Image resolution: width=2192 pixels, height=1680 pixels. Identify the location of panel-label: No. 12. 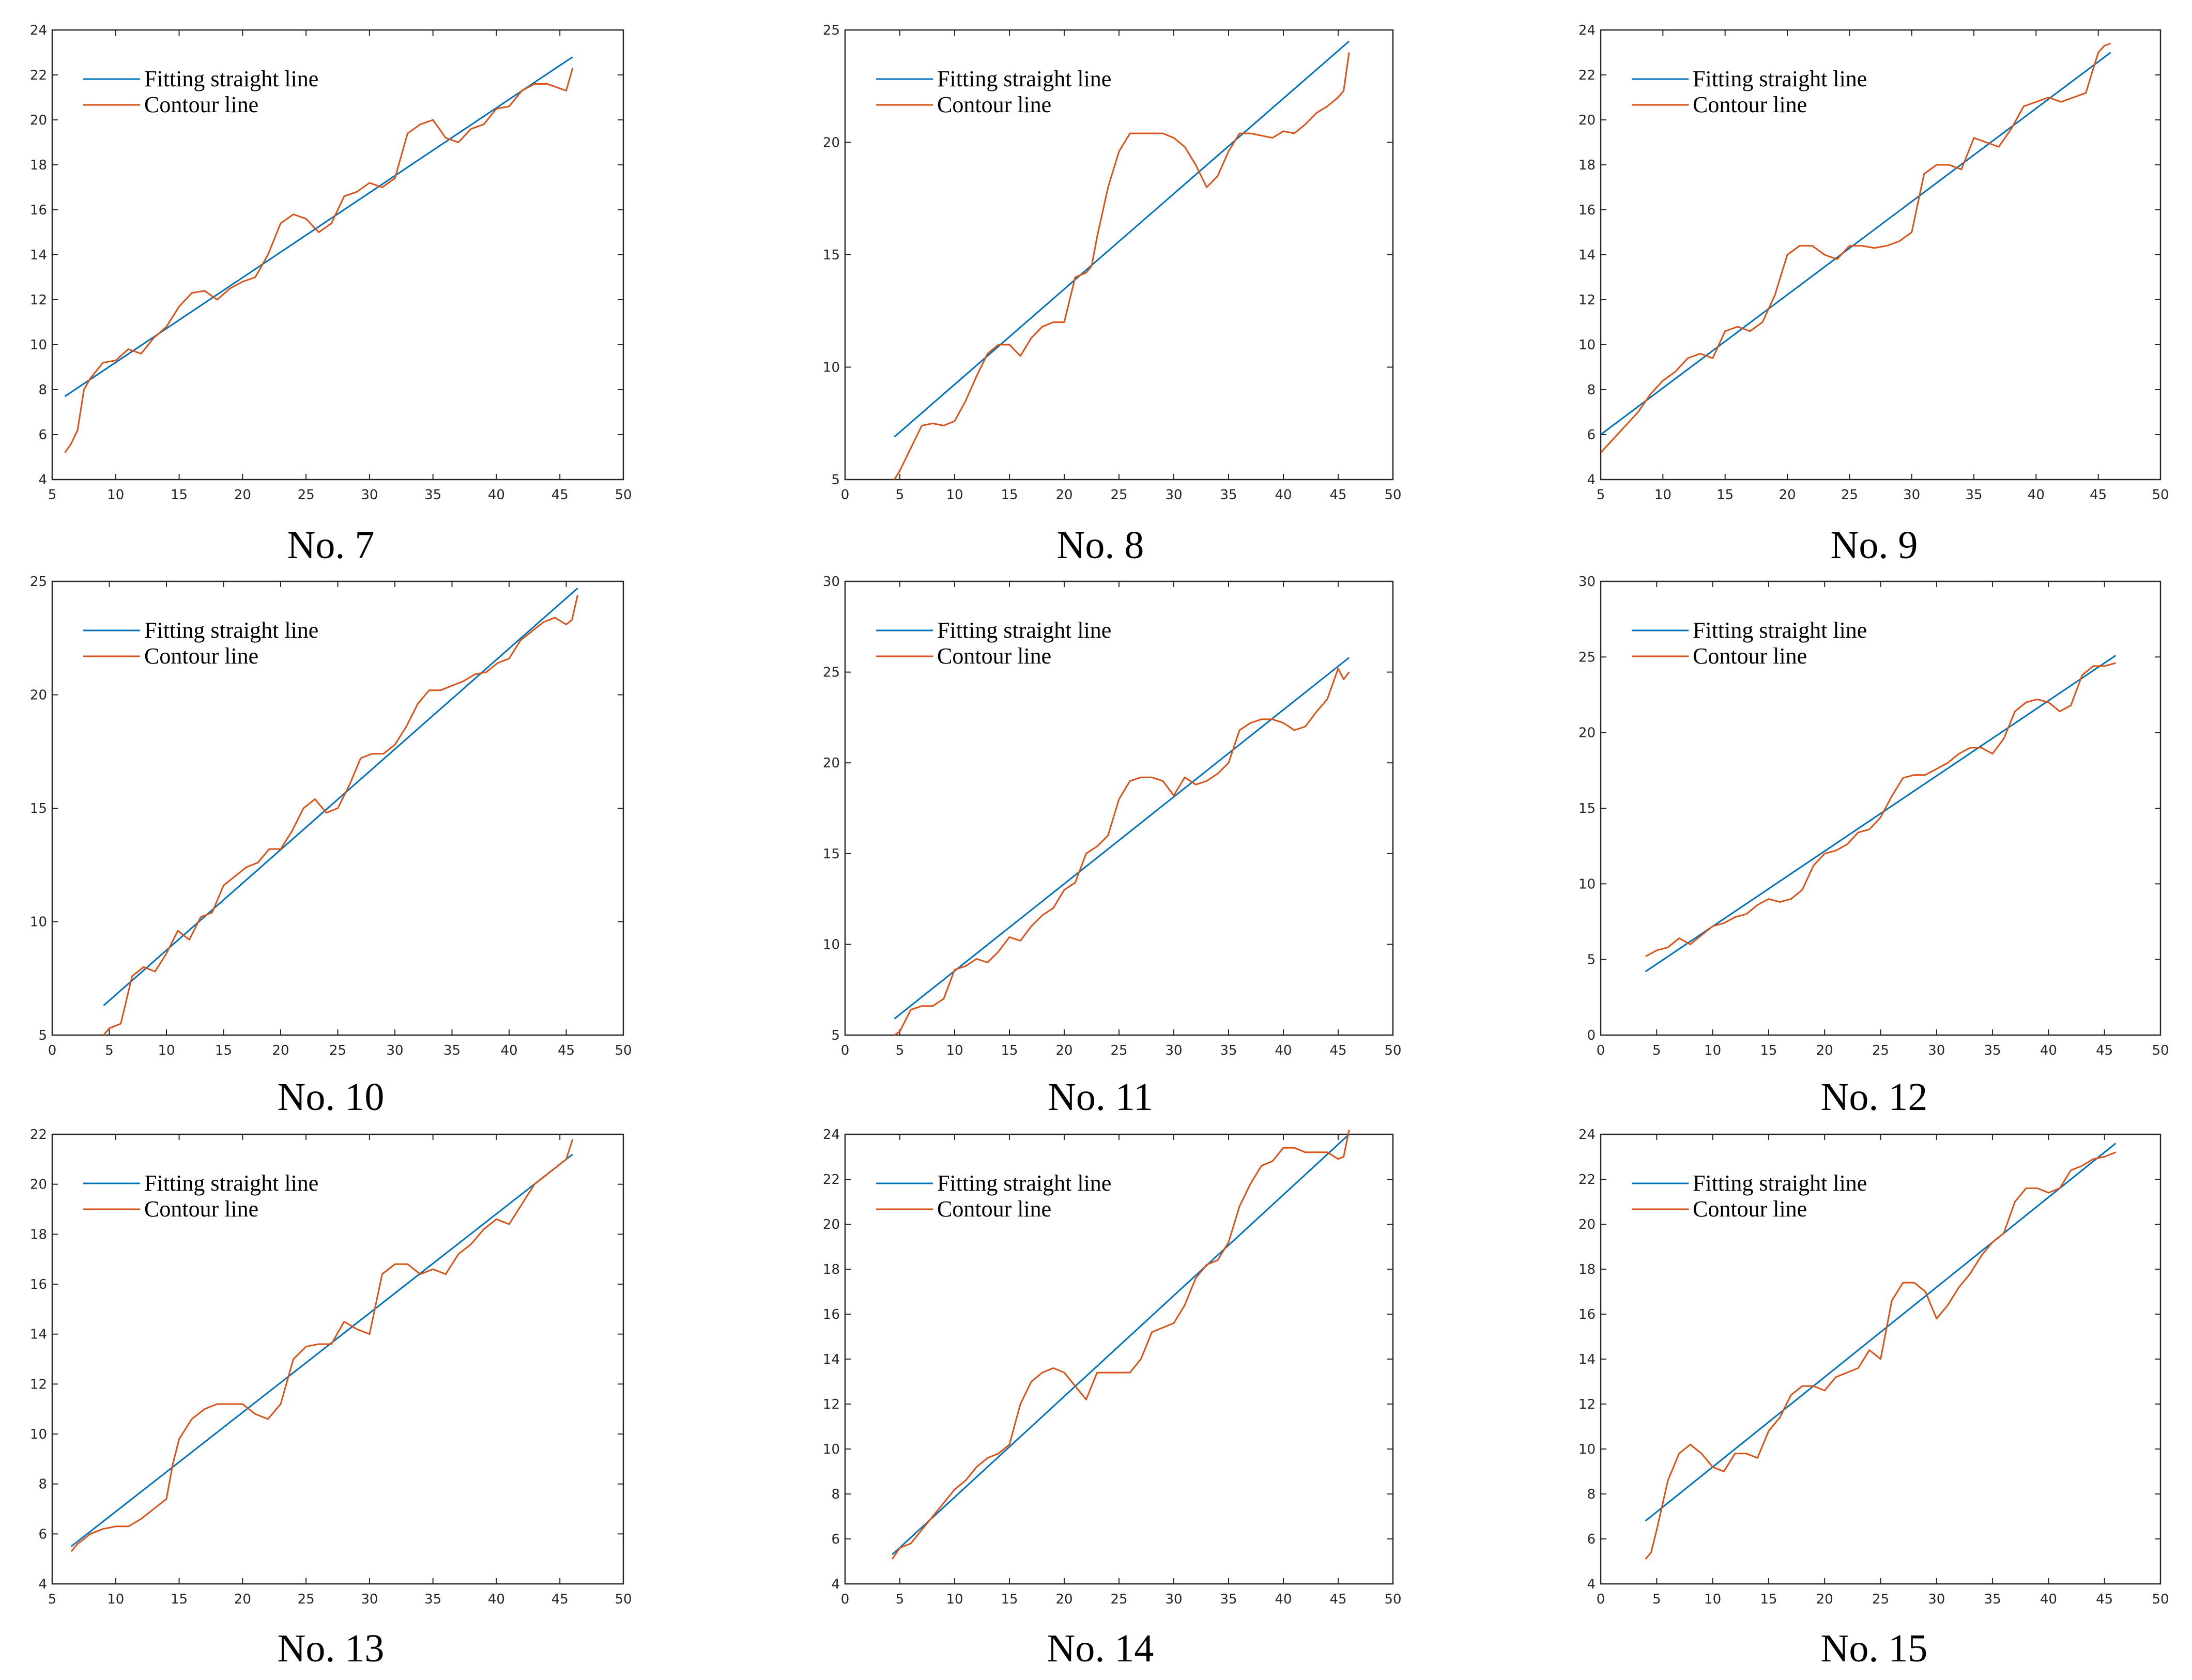
(1875, 1097).